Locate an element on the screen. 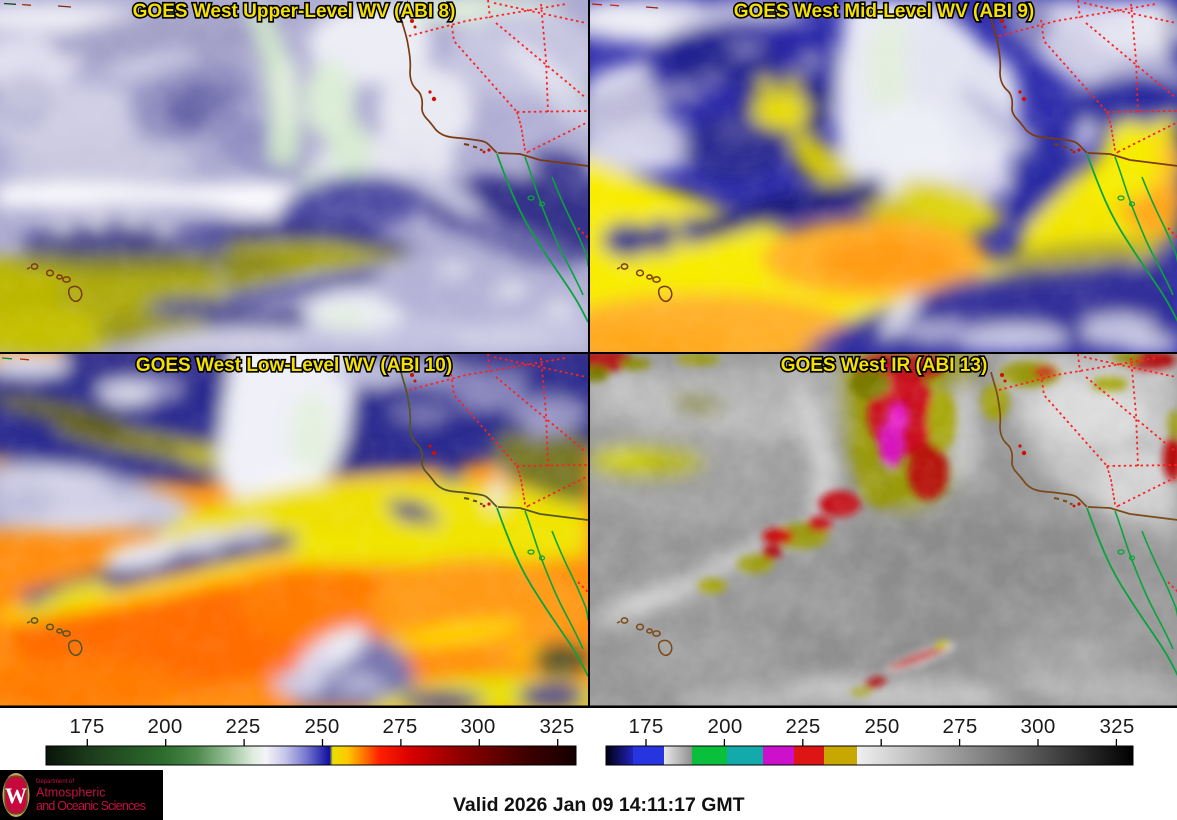 This screenshot has height=820, width=1177. svg-text: Department of is located at coordinates (55, 782).